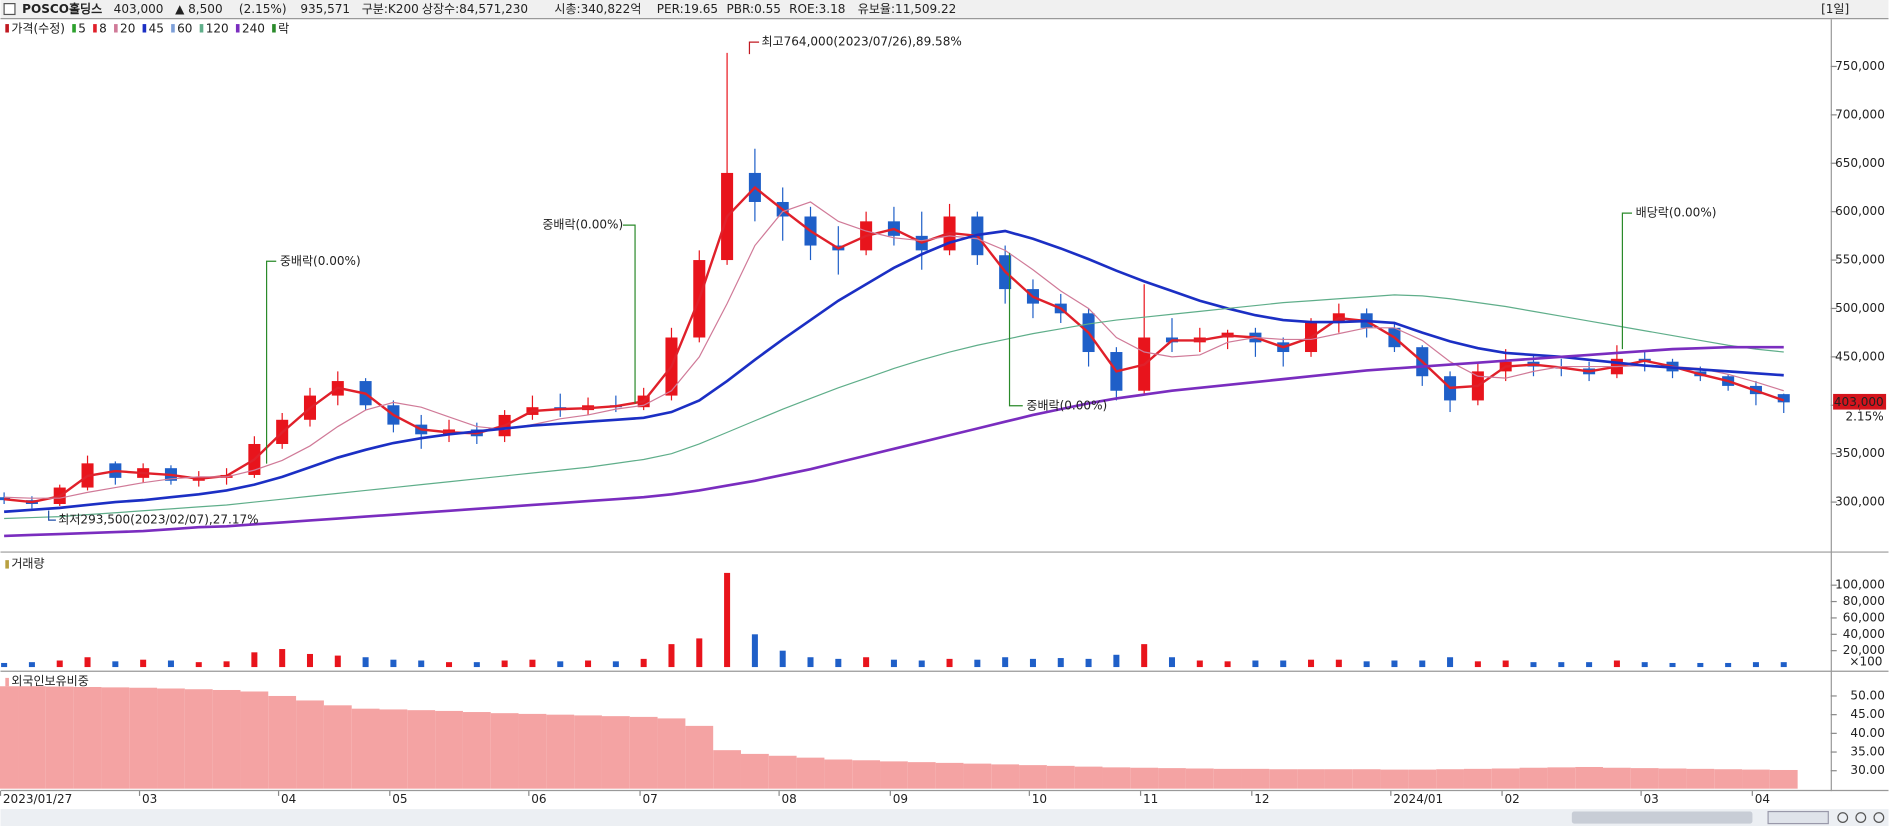  I want to click on legend-item: 락, so click(283, 28).